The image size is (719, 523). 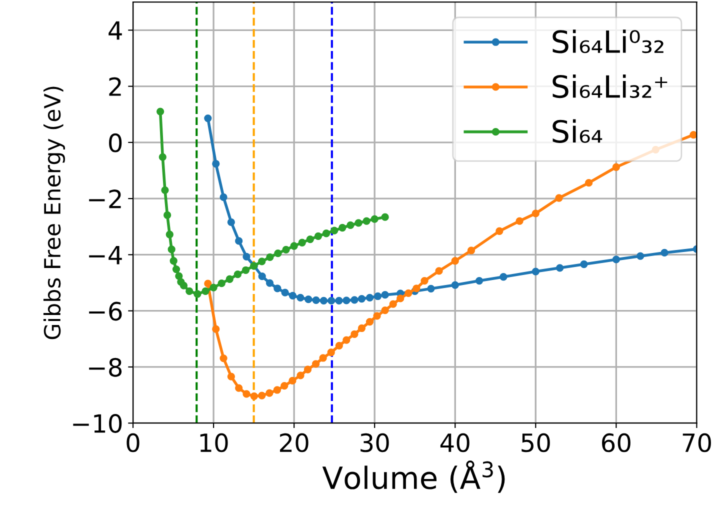 I want to click on x-tick-label: 60, so click(x=616, y=442).